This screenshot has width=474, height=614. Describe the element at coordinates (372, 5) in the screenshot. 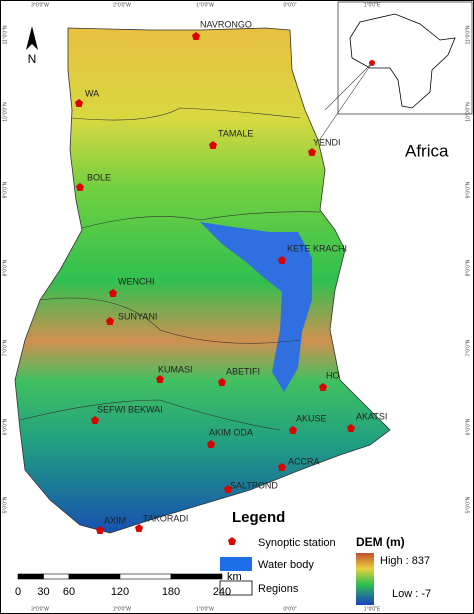

I see `graticule-top: 1°0'0"E` at that location.